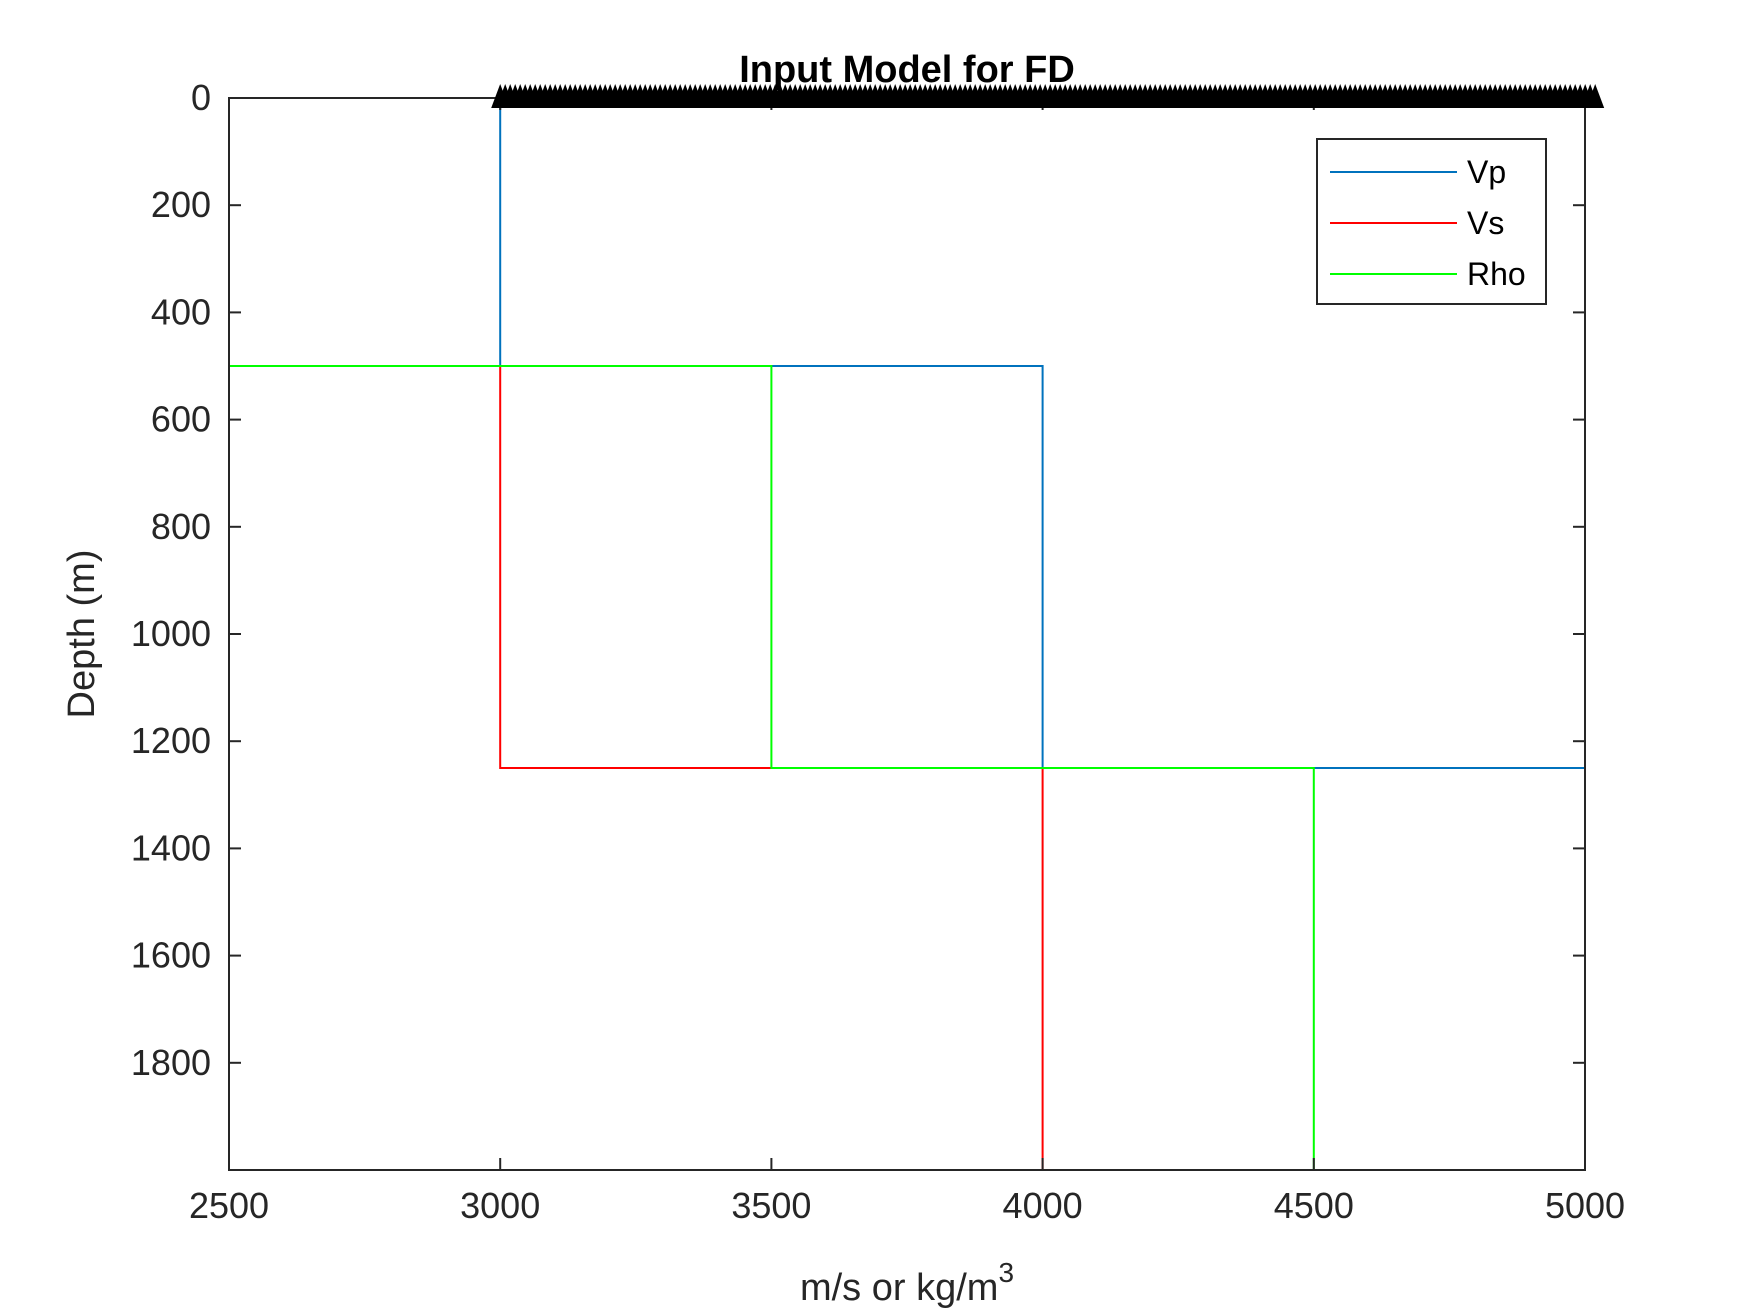 Image resolution: width=1750 pixels, height=1313 pixels. I want to click on legend-label-vp: Vp, so click(1486, 172).